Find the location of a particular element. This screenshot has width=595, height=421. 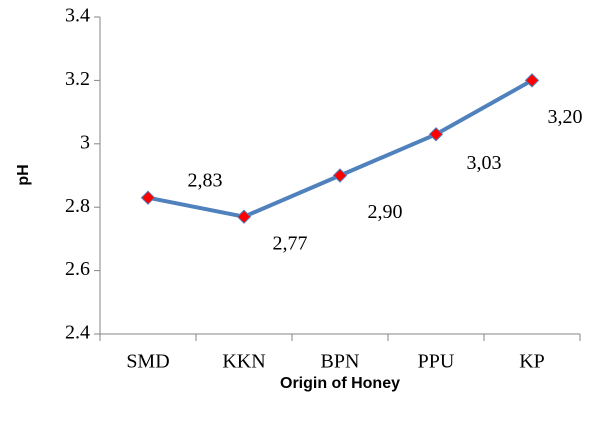

data-label: 2,77 is located at coordinates (290, 243).